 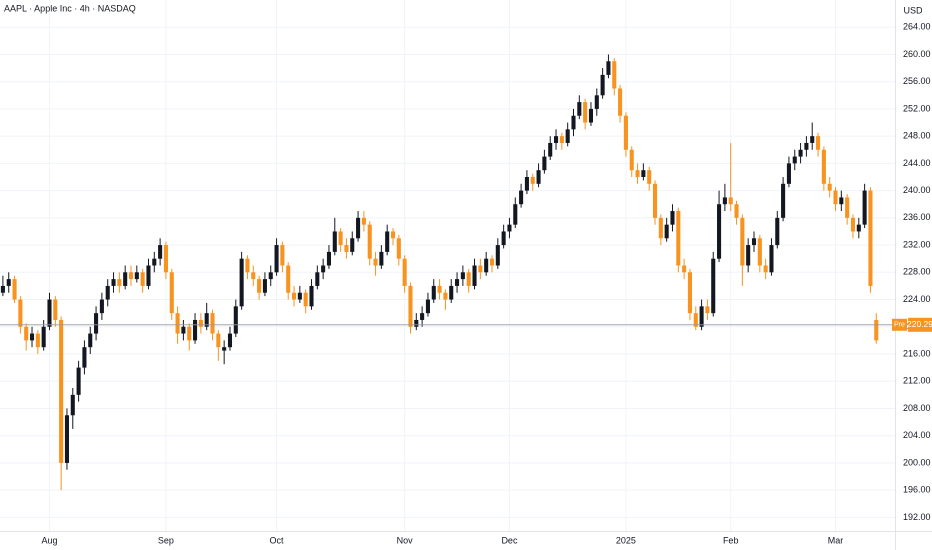 What do you see at coordinates (836, 540) in the screenshot?
I see `x-tick-label: Mar` at bounding box center [836, 540].